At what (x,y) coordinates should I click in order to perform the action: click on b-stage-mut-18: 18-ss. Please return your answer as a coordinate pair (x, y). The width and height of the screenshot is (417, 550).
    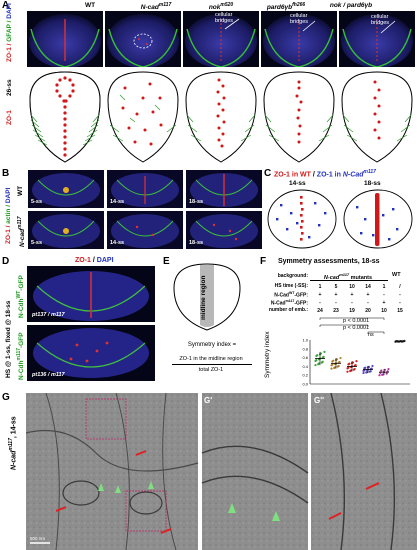
    Looking at the image, I should click on (196, 243).